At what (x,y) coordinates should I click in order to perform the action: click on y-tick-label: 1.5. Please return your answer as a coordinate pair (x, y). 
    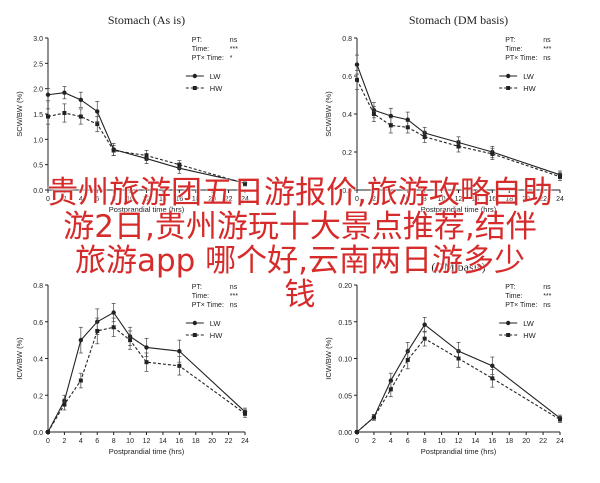
    Looking at the image, I should click on (38, 115).